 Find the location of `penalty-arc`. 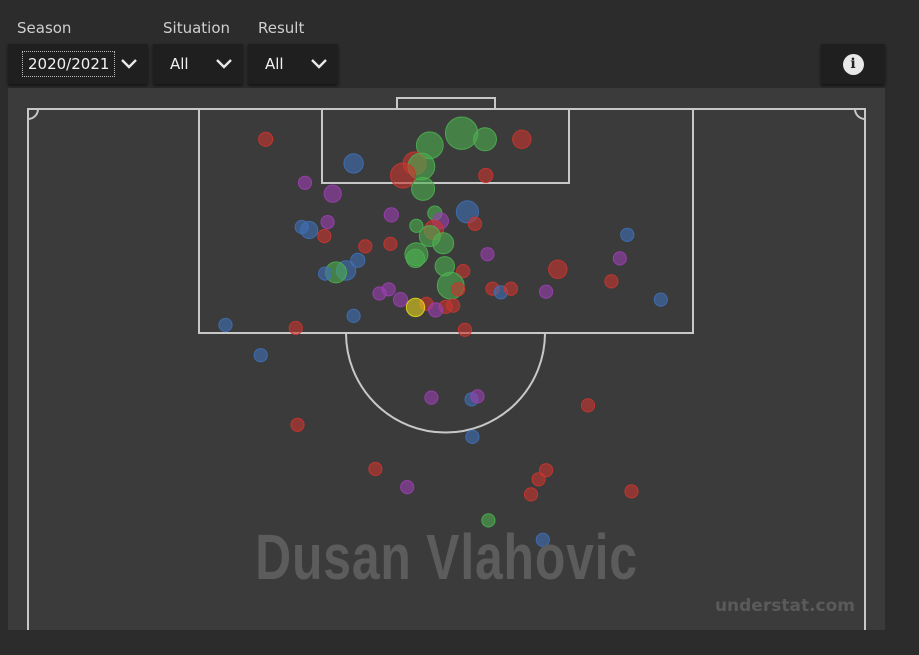

penalty-arc is located at coordinates (445, 383).